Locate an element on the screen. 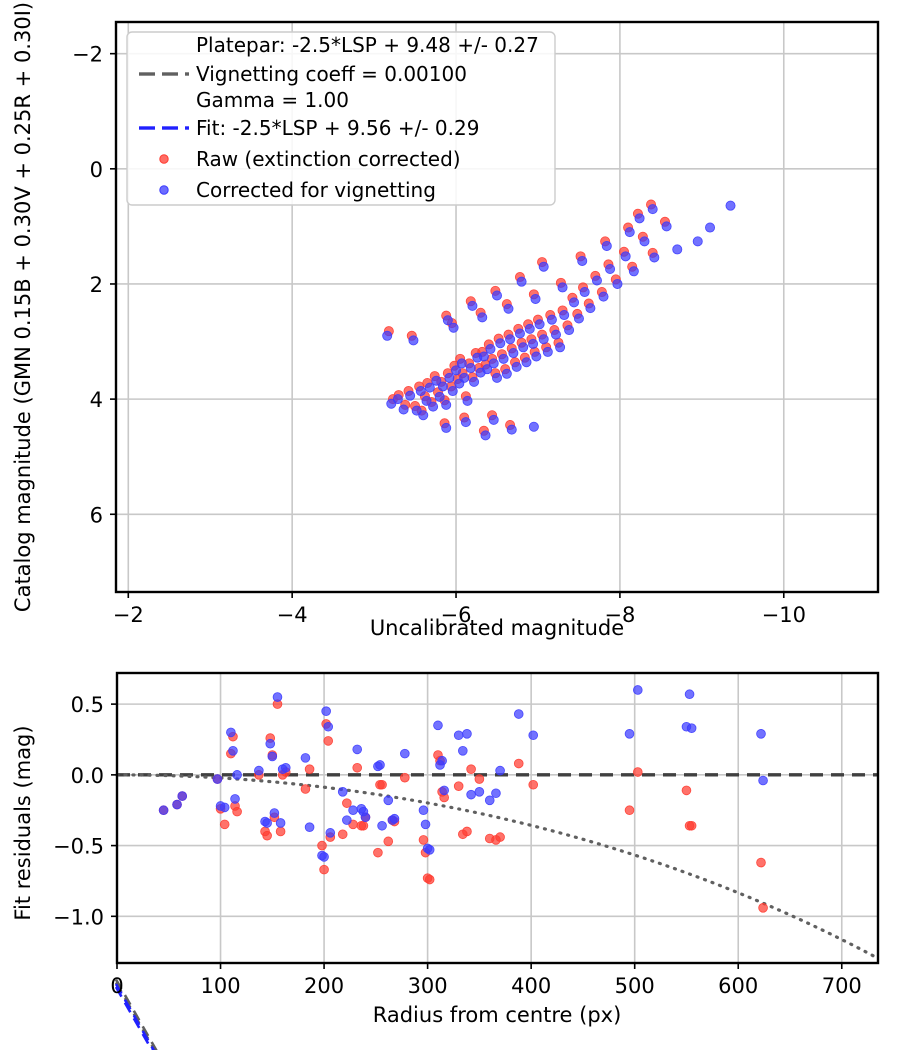 The width and height of the screenshot is (900, 1050). y-tick-label: 4 is located at coordinates (96, 400).